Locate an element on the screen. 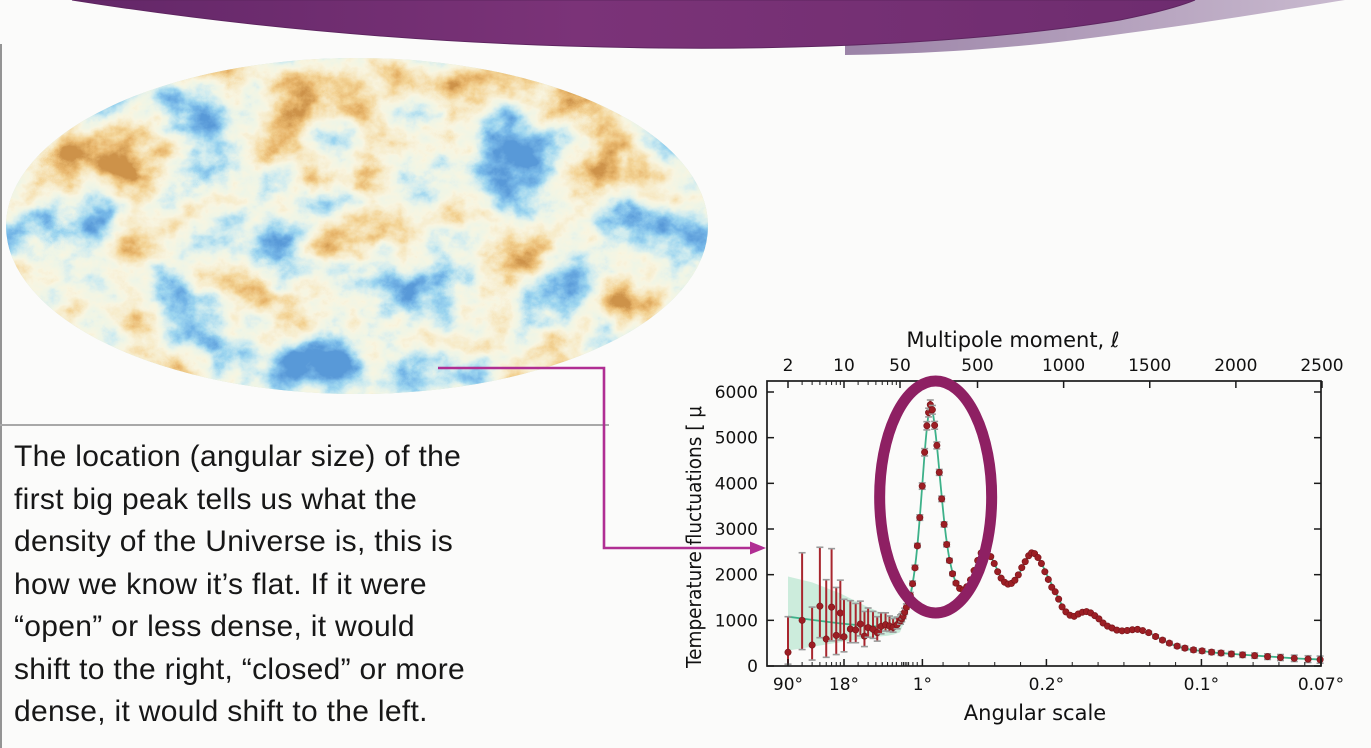  y-tick-label: 4000 is located at coordinates (736, 484).